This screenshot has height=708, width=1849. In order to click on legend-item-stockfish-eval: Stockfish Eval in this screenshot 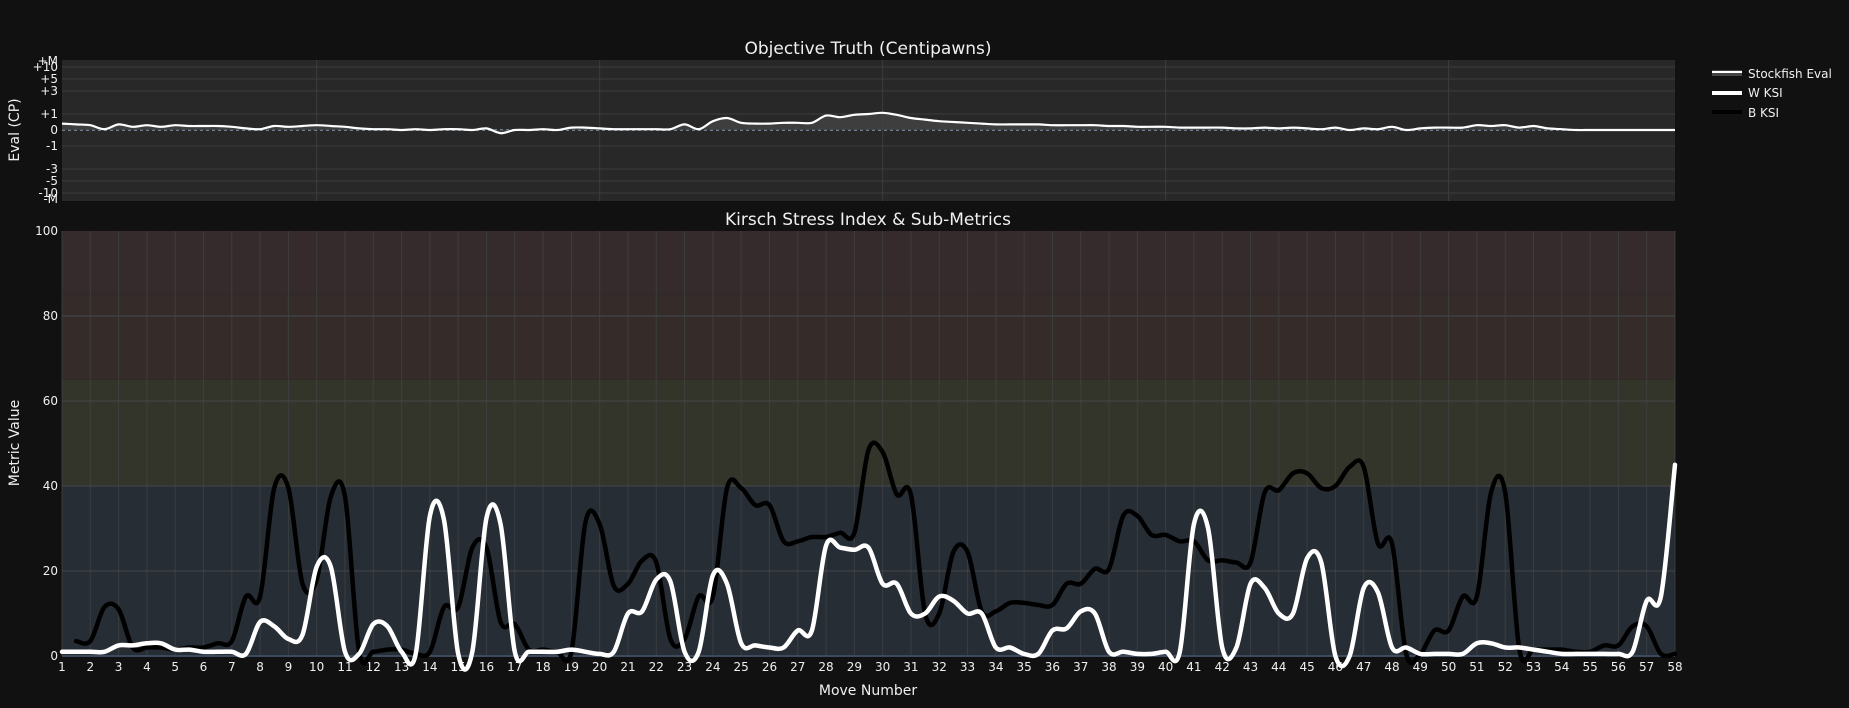, I will do `click(1772, 74)`.